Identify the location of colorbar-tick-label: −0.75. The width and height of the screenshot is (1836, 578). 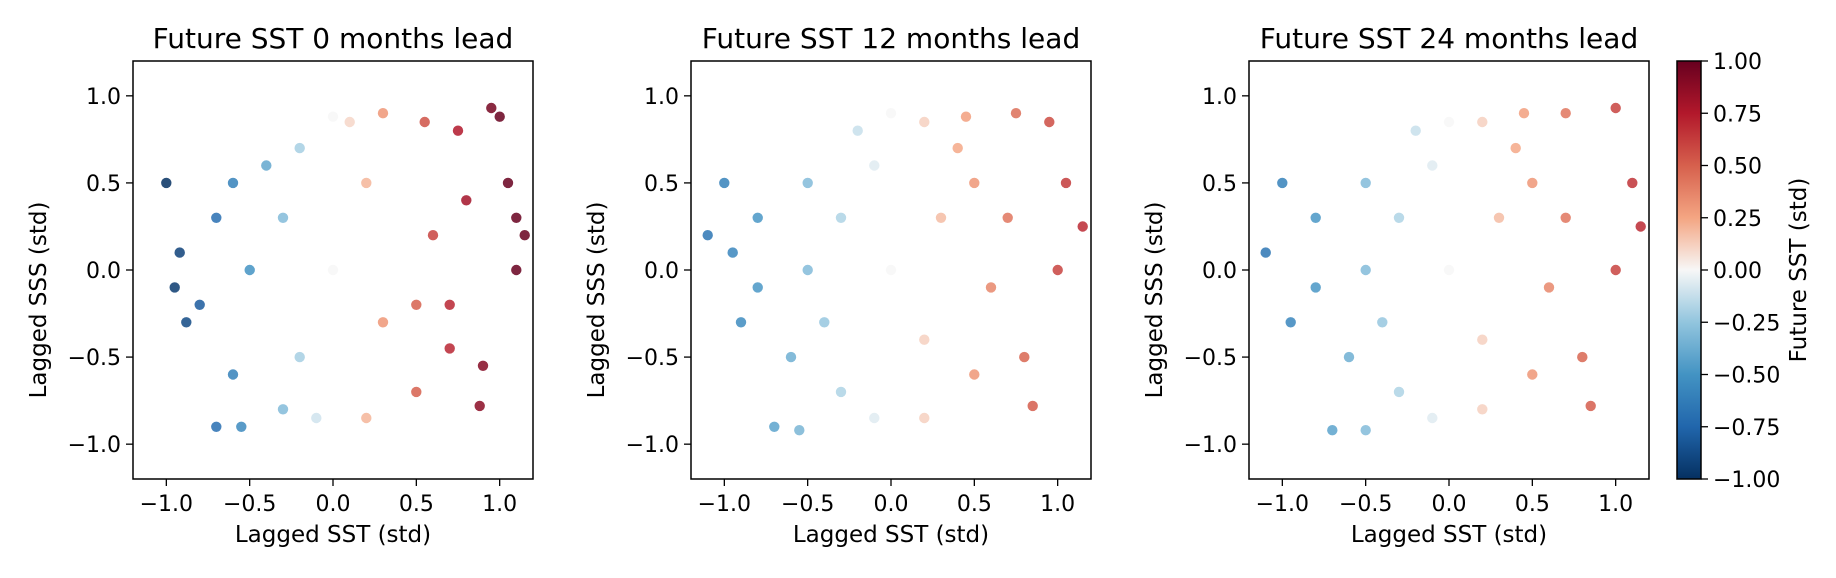
(1746, 428).